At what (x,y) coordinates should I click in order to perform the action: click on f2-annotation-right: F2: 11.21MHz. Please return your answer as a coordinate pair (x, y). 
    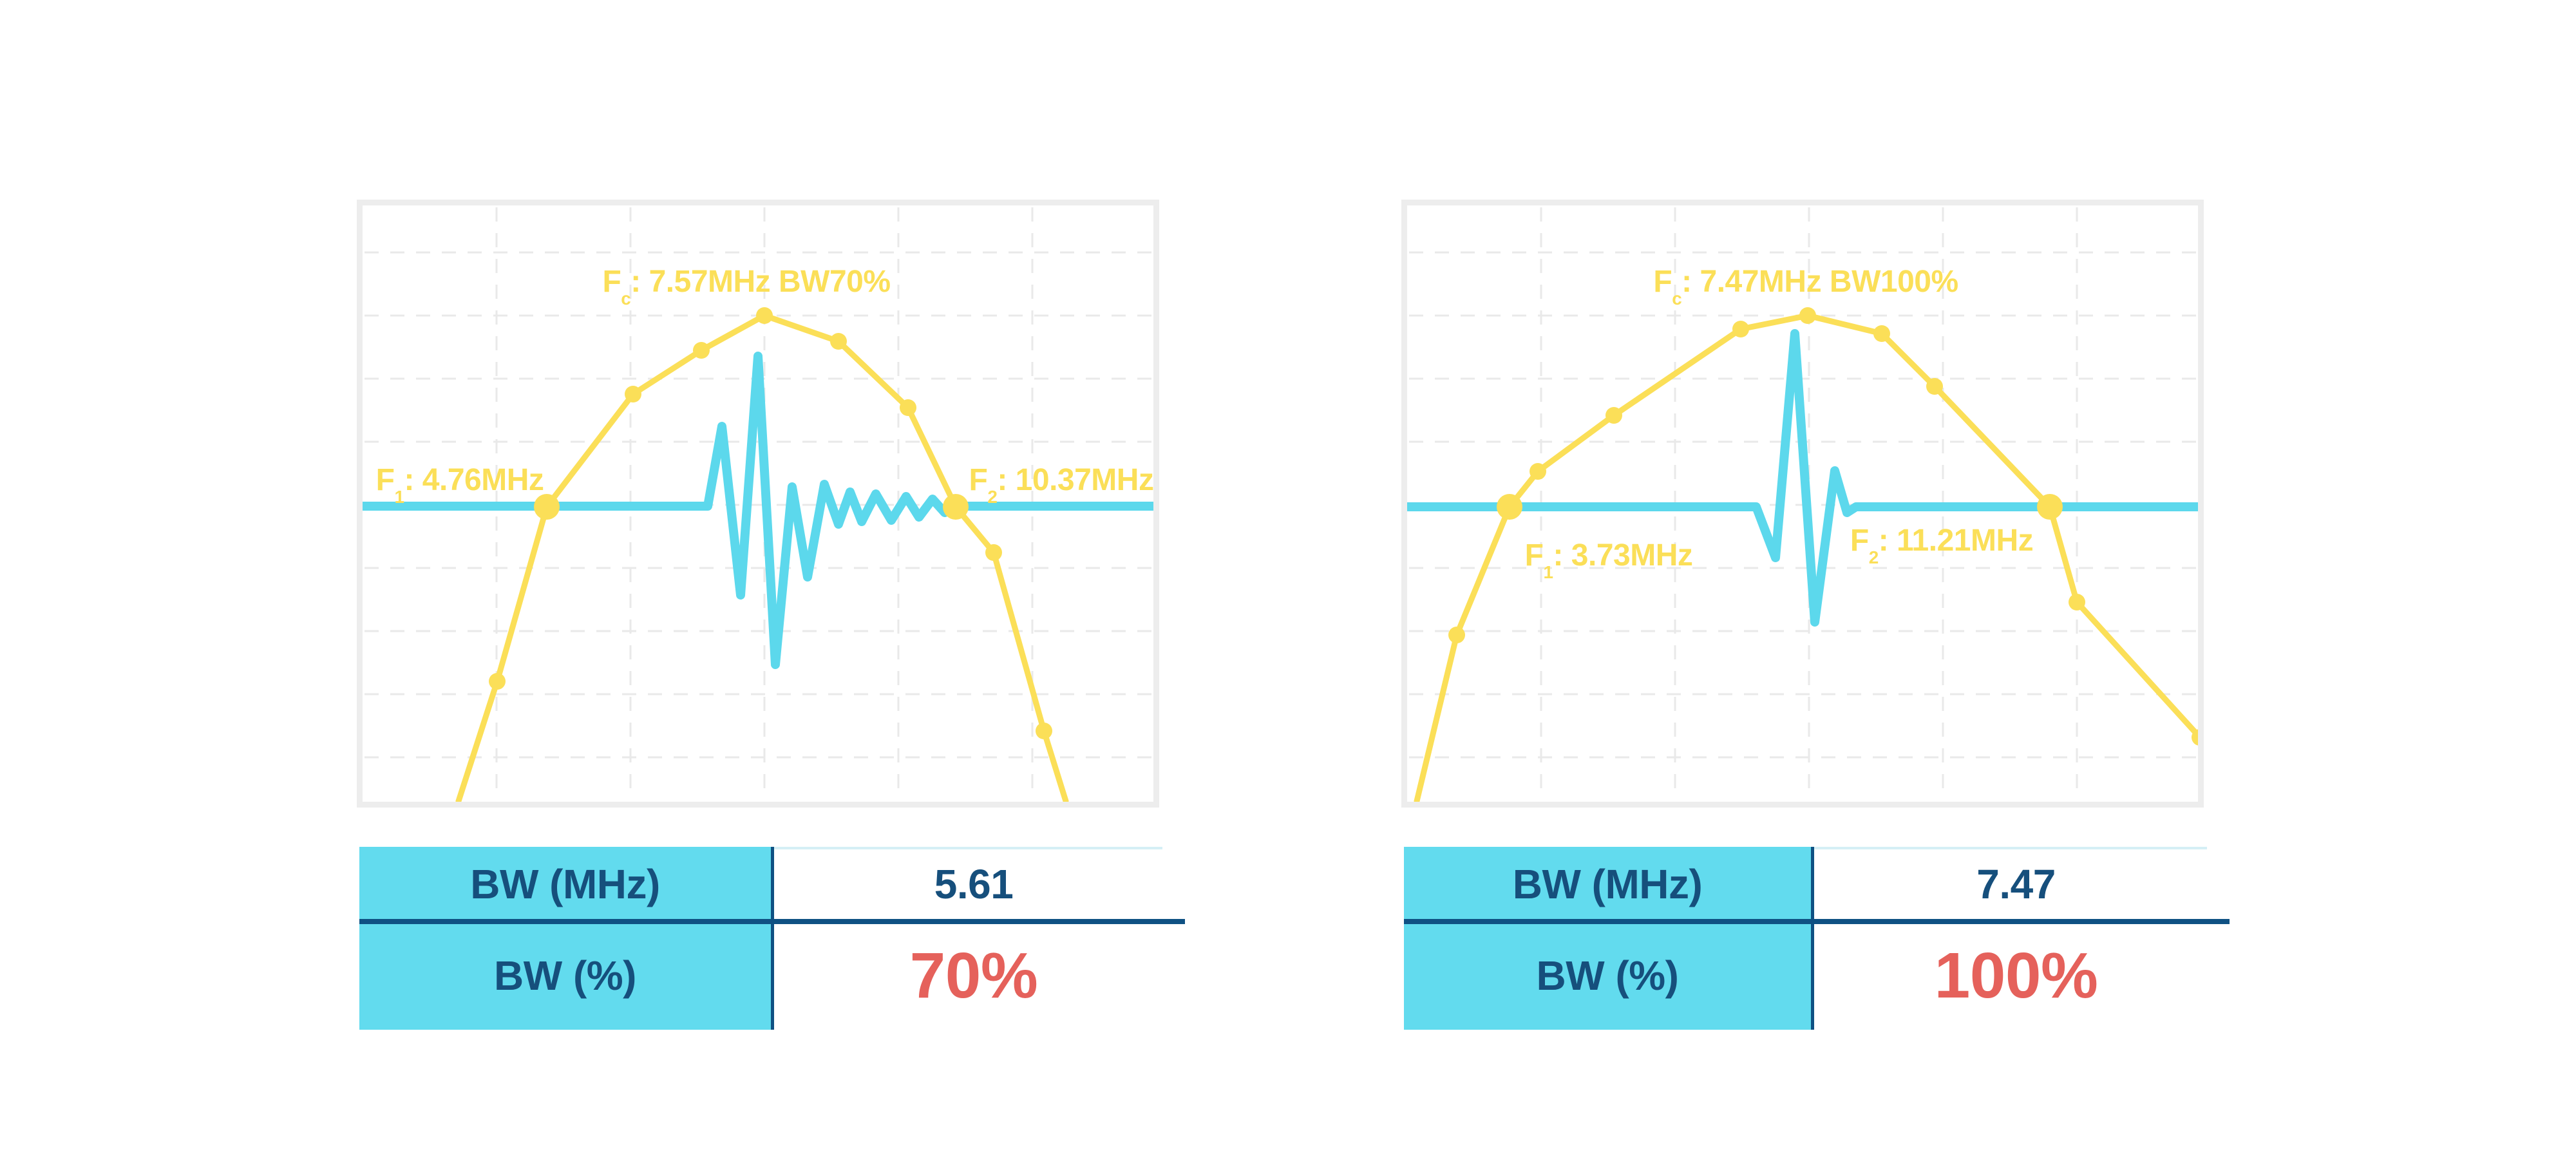
    Looking at the image, I should click on (1942, 545).